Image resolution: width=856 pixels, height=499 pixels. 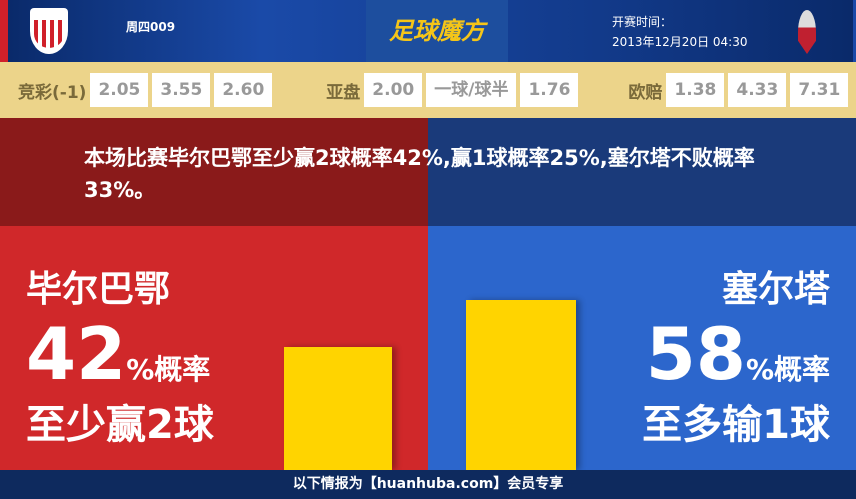 What do you see at coordinates (775, 289) in the screenshot?
I see `away-name: 塞尔塔` at bounding box center [775, 289].